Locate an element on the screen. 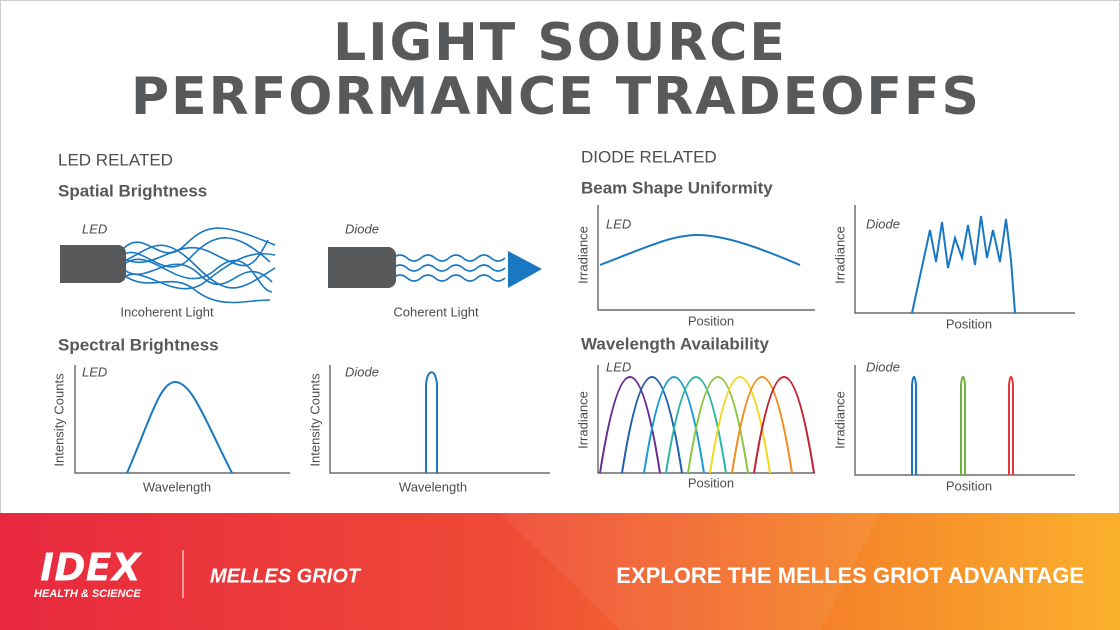 The height and width of the screenshot is (630, 1120). subsection-title: Spectral Brightness is located at coordinates (138, 344).